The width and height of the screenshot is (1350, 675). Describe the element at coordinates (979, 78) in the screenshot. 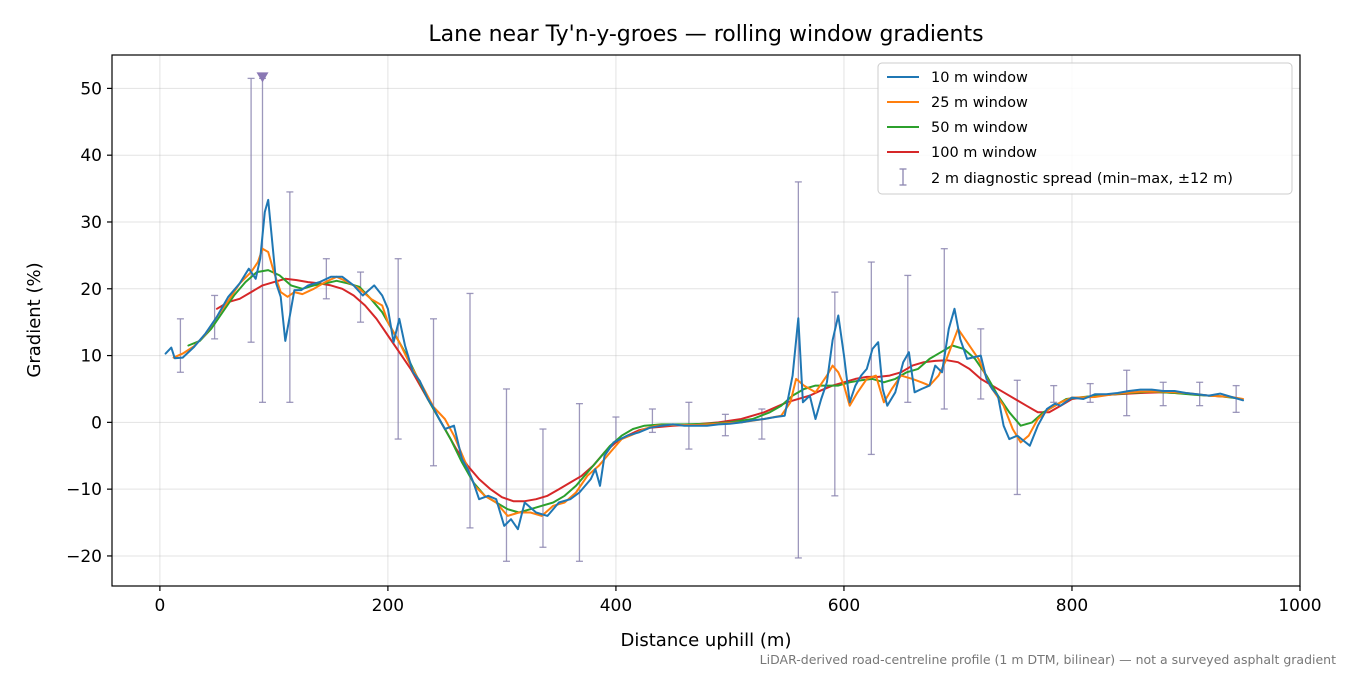

I see `legend-label-10m: 10 m window` at that location.